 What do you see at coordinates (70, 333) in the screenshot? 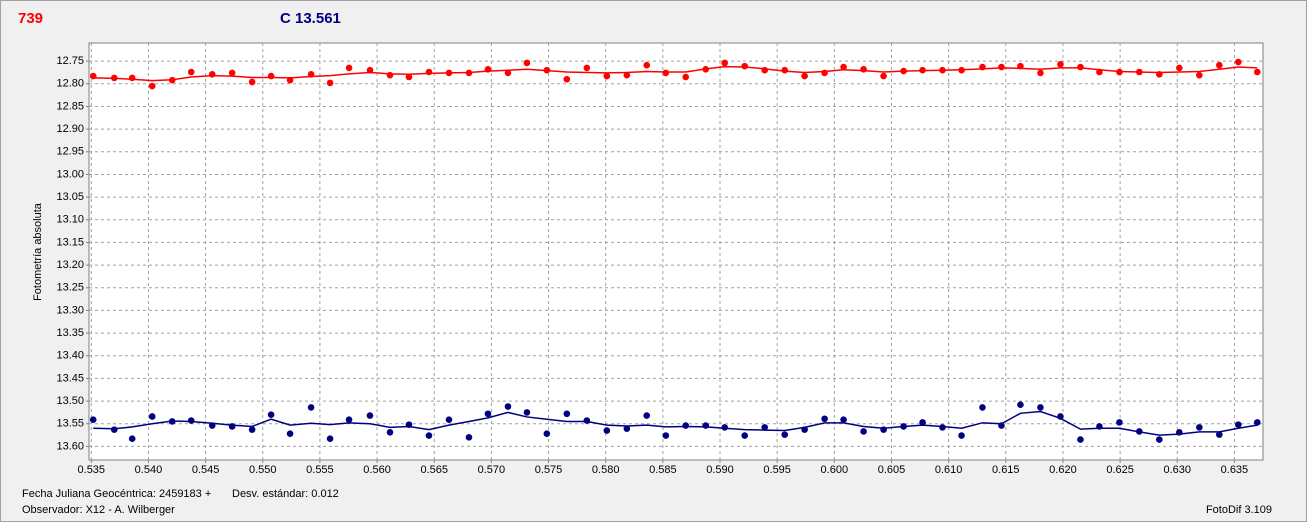
I see `y-tick-label: 13.35` at bounding box center [70, 333].